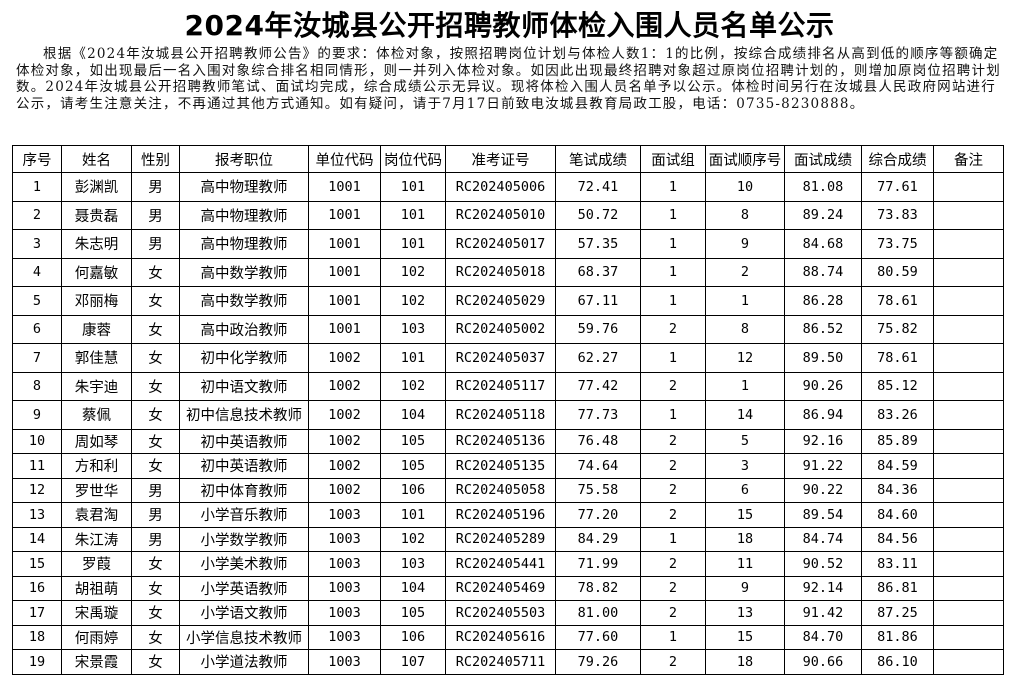 This screenshot has height=698, width=1019. What do you see at coordinates (823, 187) in the screenshot?
I see `cell-interview-score: 81.08` at bounding box center [823, 187].